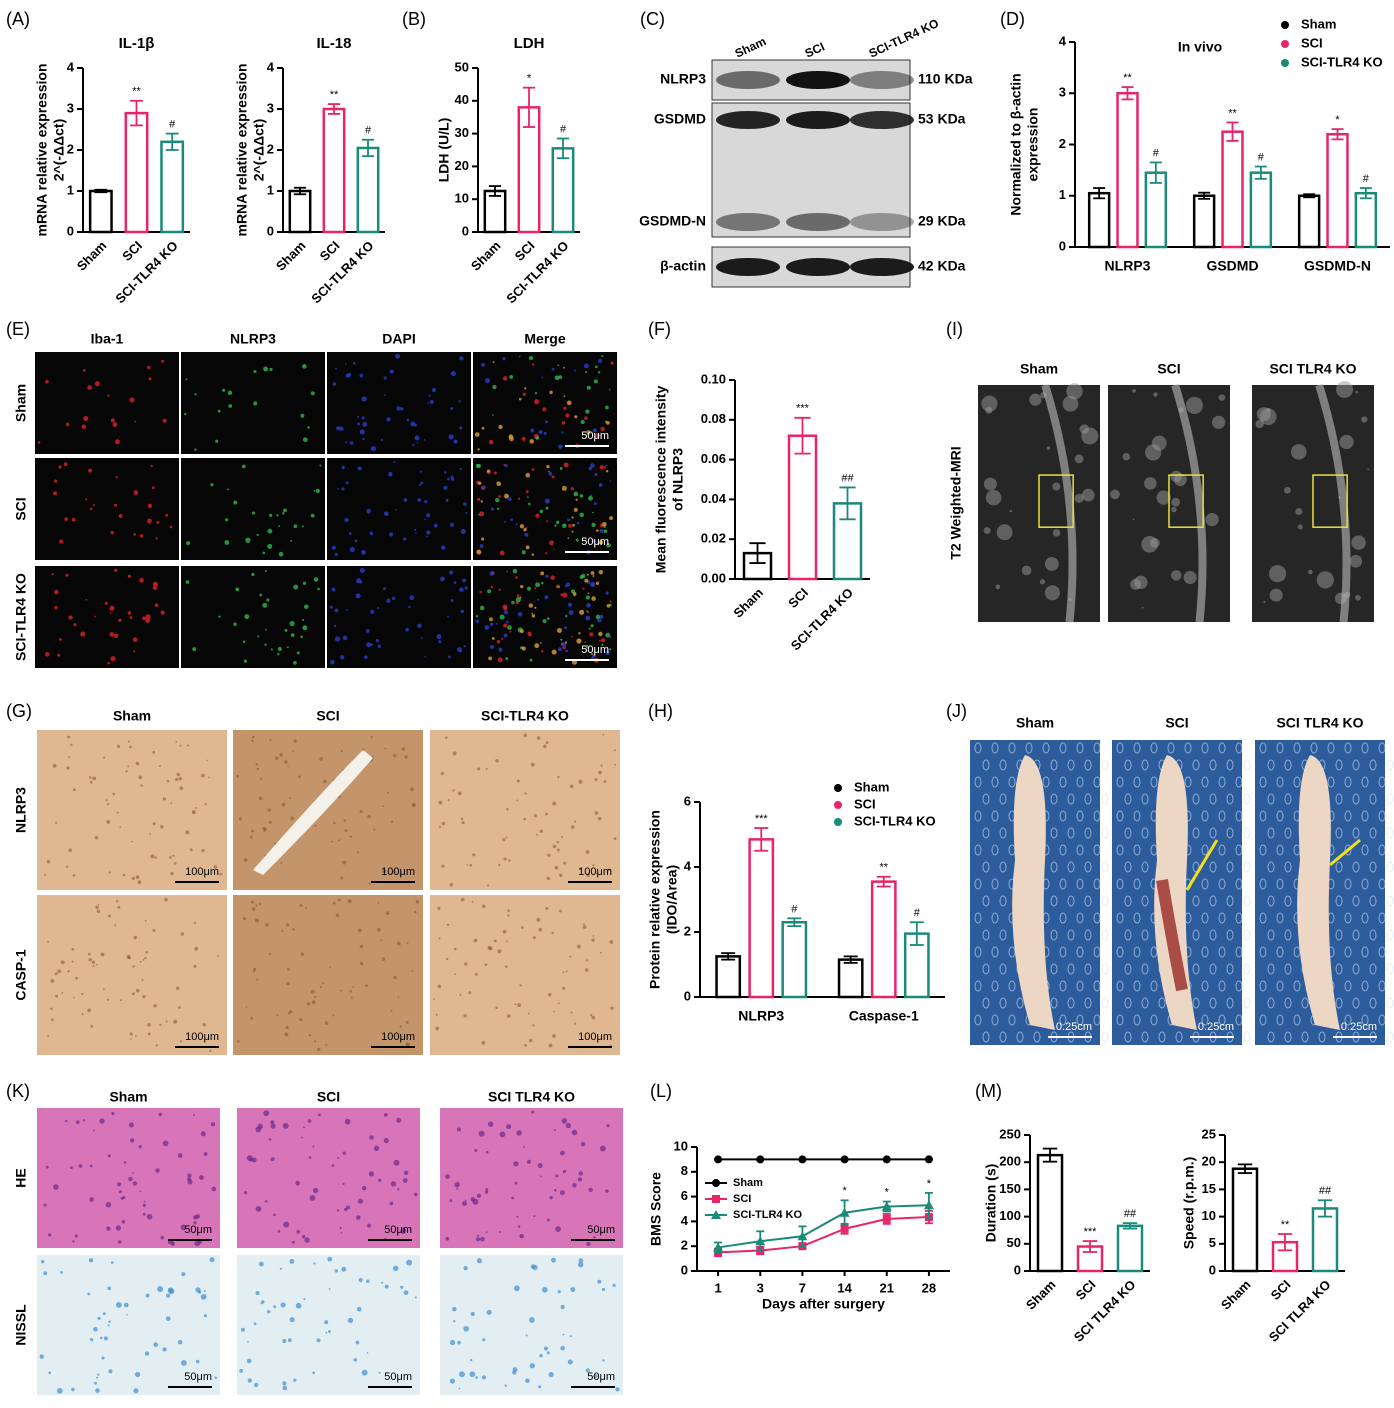 The image size is (1394, 1408). I want to click on spinal-cord, so click(1033, 892).